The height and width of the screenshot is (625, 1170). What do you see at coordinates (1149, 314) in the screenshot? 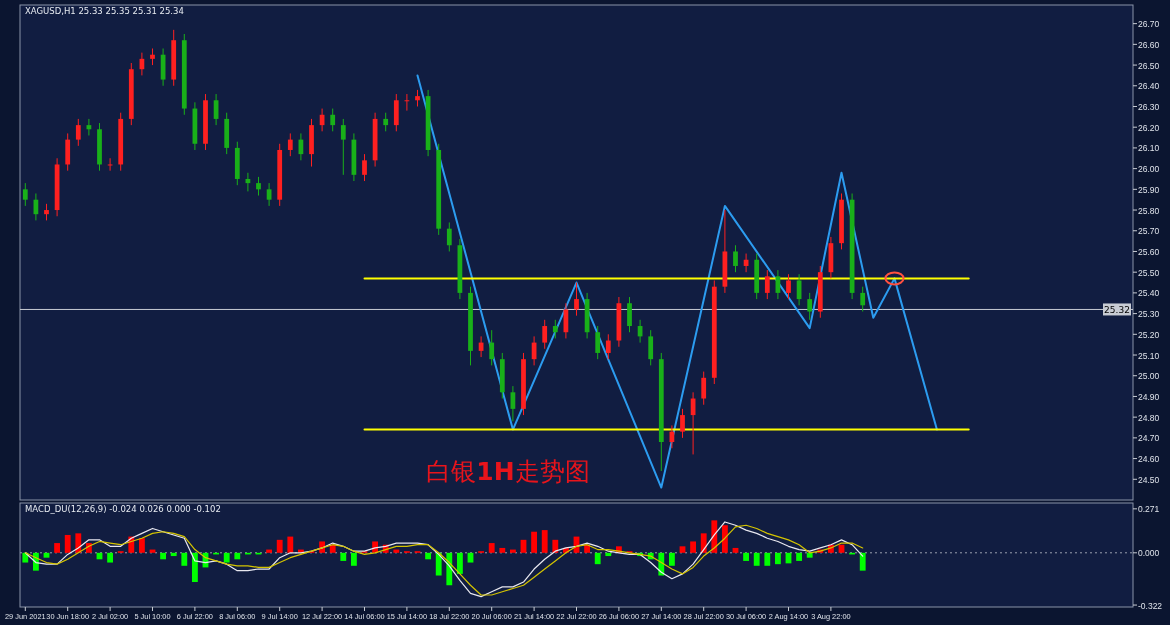
I see `y-tick-label: 25.30` at bounding box center [1149, 314].